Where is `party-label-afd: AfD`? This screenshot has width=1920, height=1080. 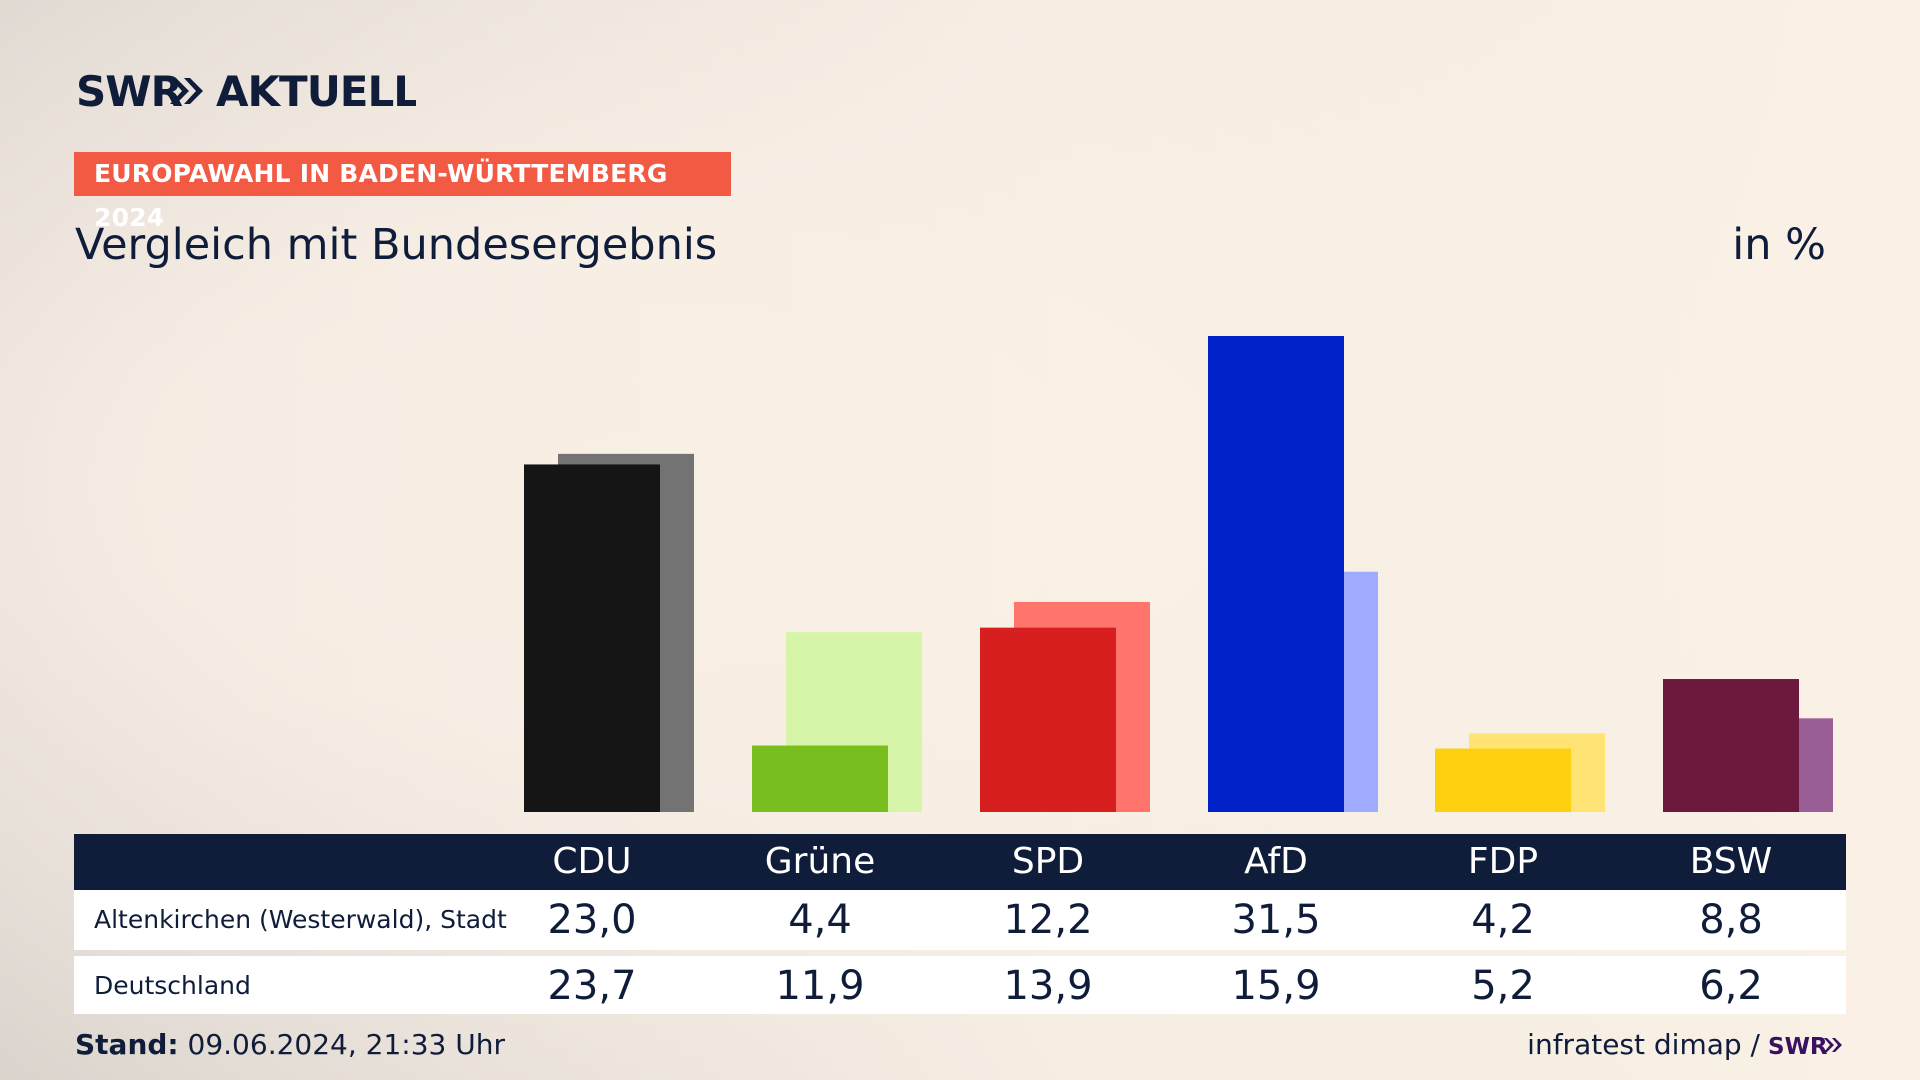 party-label-afd: AfD is located at coordinates (1276, 861).